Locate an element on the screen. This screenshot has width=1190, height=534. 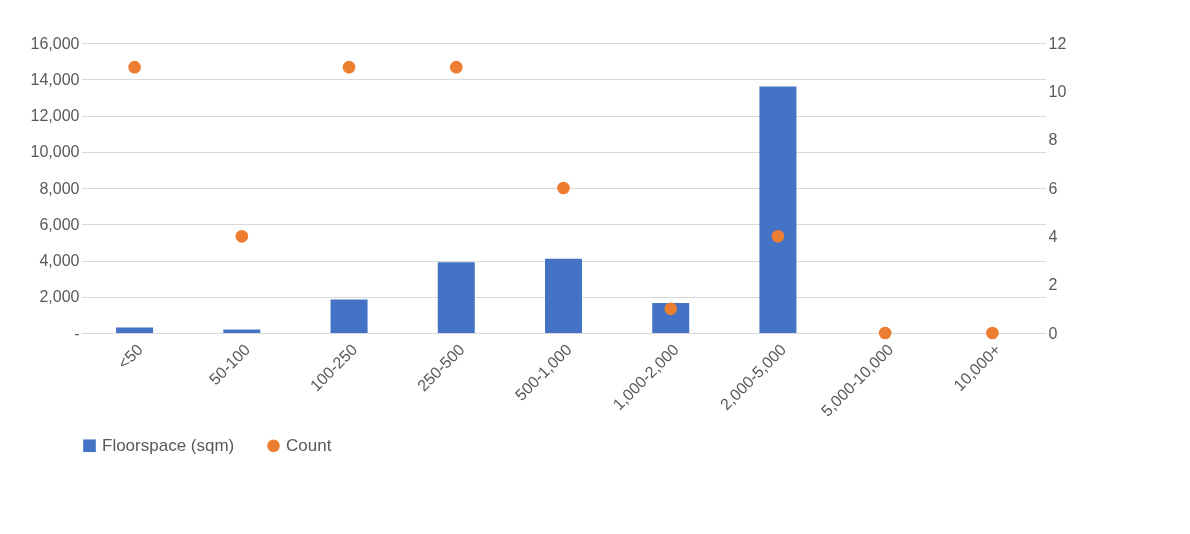
y2-tick-label: 4 is located at coordinates (1053, 236).